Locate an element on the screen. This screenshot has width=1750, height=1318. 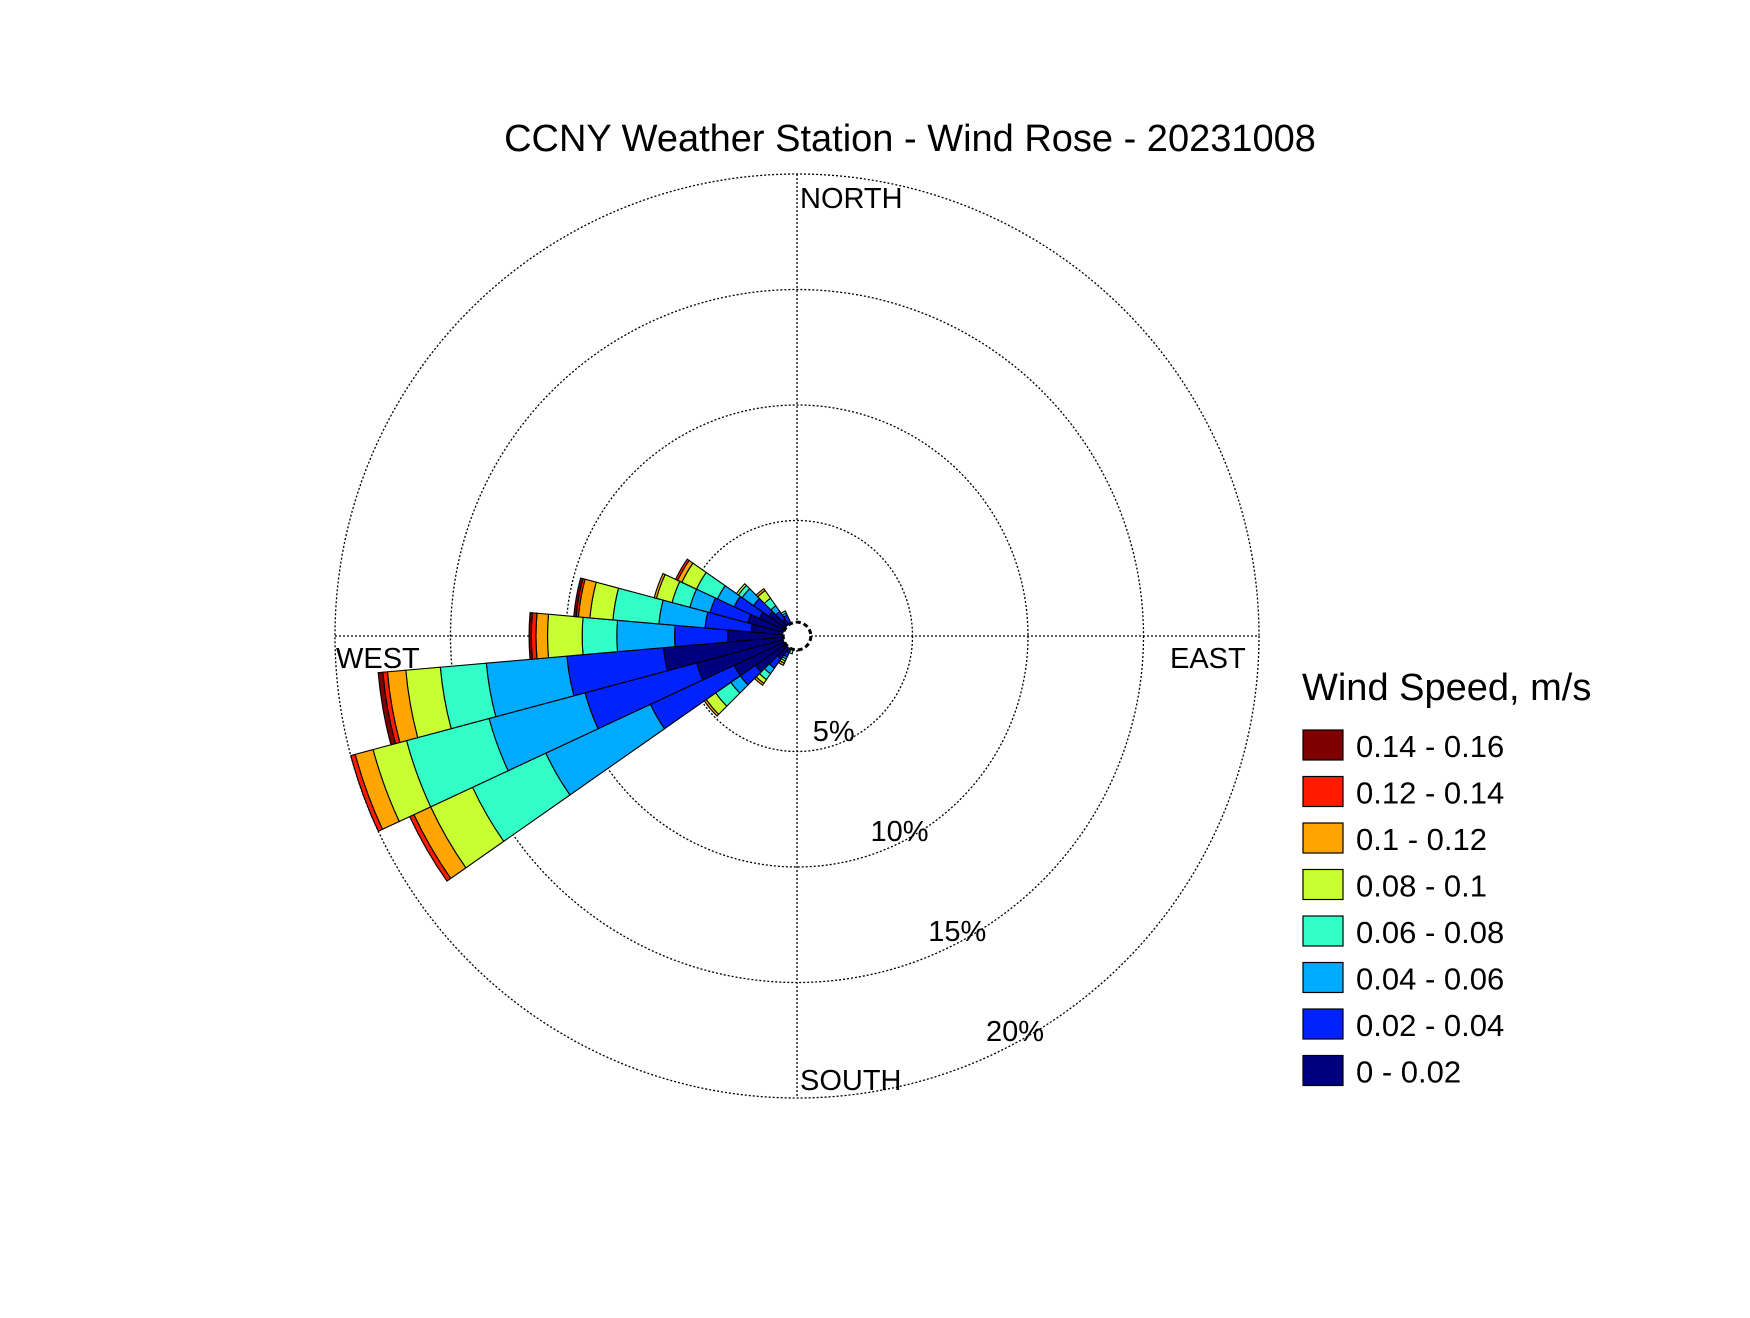
legend-label: 0.04 - 0.06 is located at coordinates (1430, 979).